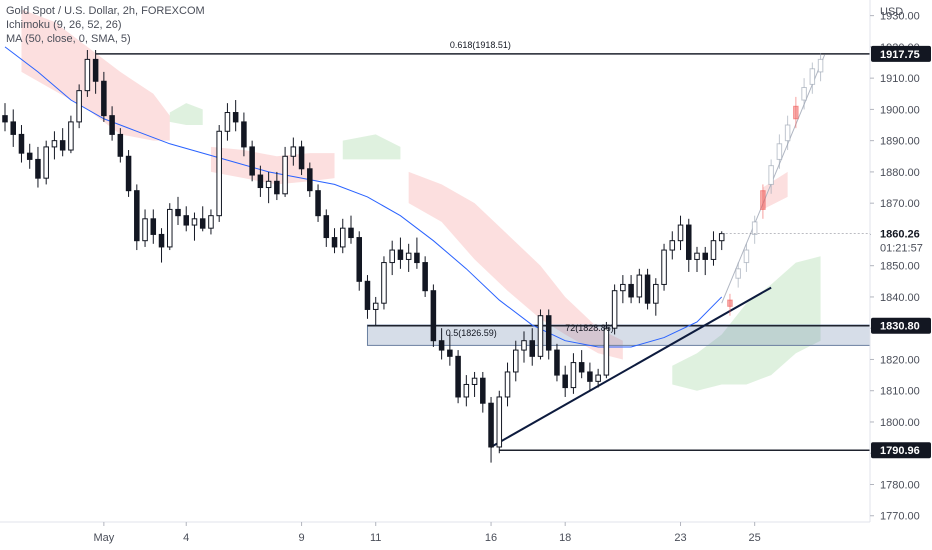 This screenshot has width=932, height=550. What do you see at coordinates (900, 235) in the screenshot?
I see `last-price-value: 1860.26` at bounding box center [900, 235].